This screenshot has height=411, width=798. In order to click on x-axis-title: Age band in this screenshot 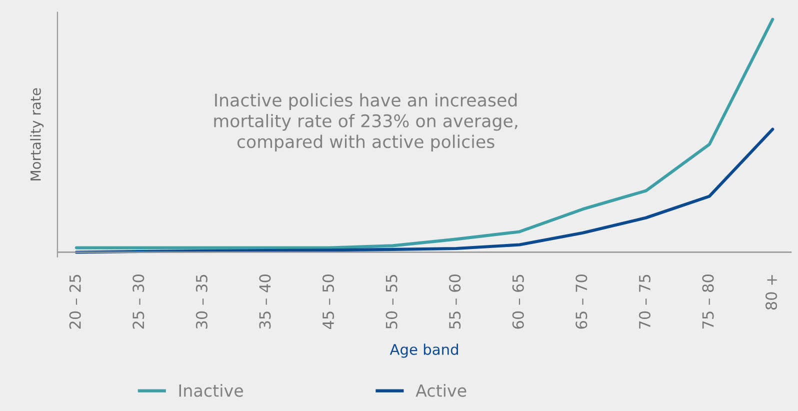, I will do `click(424, 351)`.